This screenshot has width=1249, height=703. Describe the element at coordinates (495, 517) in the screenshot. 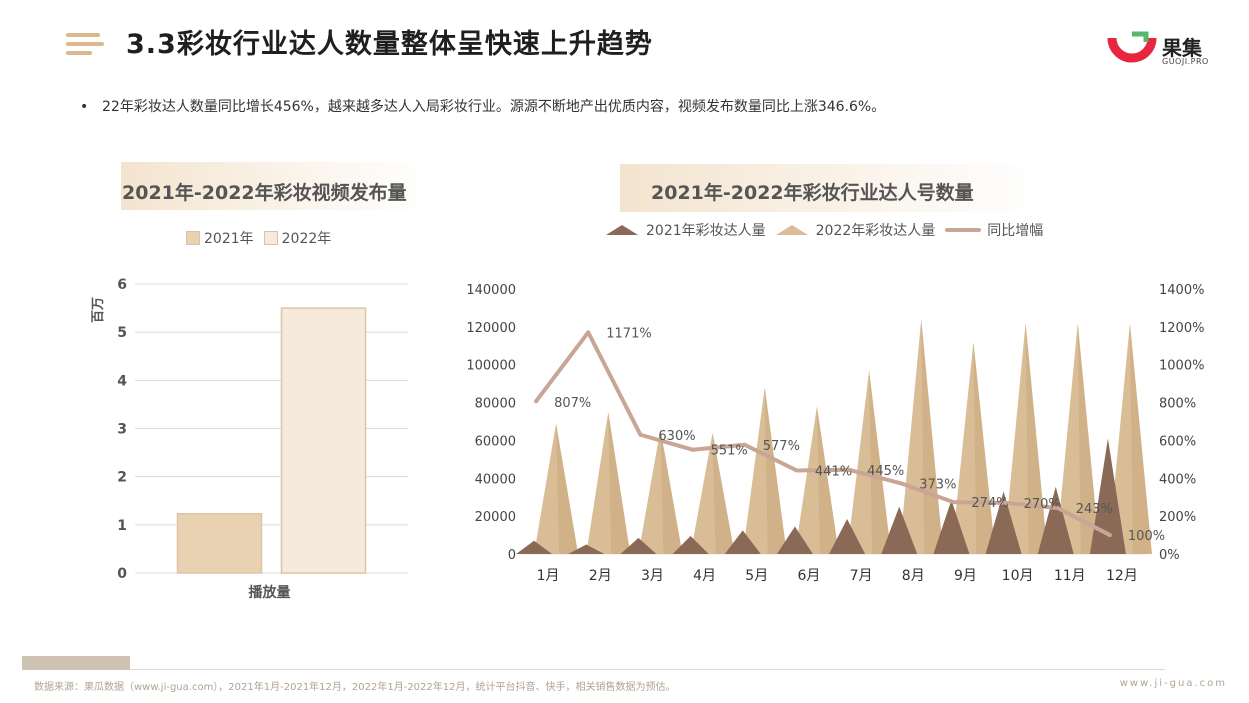

I see `y-tick-label: 20000` at that location.